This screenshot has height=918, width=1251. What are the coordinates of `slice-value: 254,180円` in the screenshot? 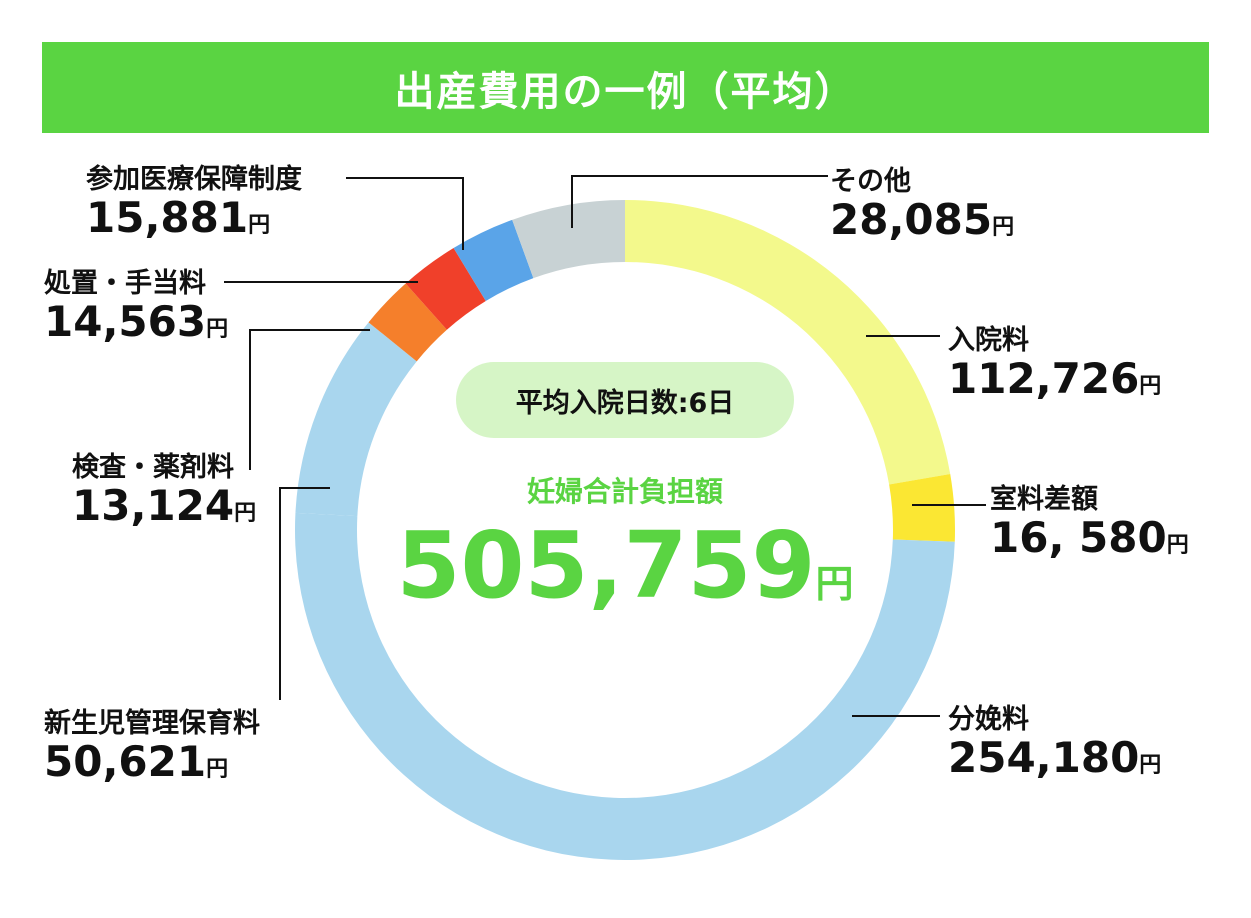 It's located at (1055, 757).